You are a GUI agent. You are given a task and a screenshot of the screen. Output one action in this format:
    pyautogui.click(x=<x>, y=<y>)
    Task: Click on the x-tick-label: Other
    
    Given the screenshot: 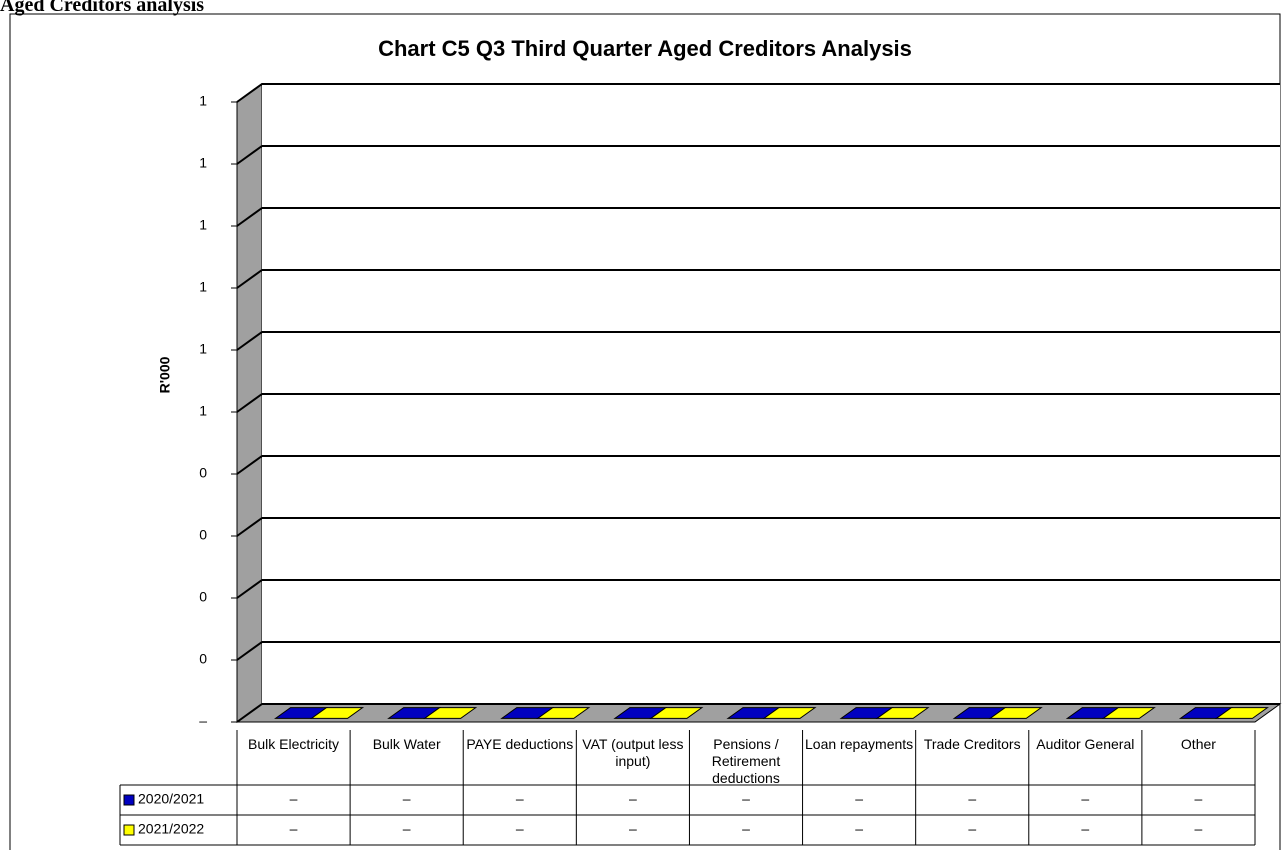 What is the action you would take?
    pyautogui.click(x=1198, y=744)
    